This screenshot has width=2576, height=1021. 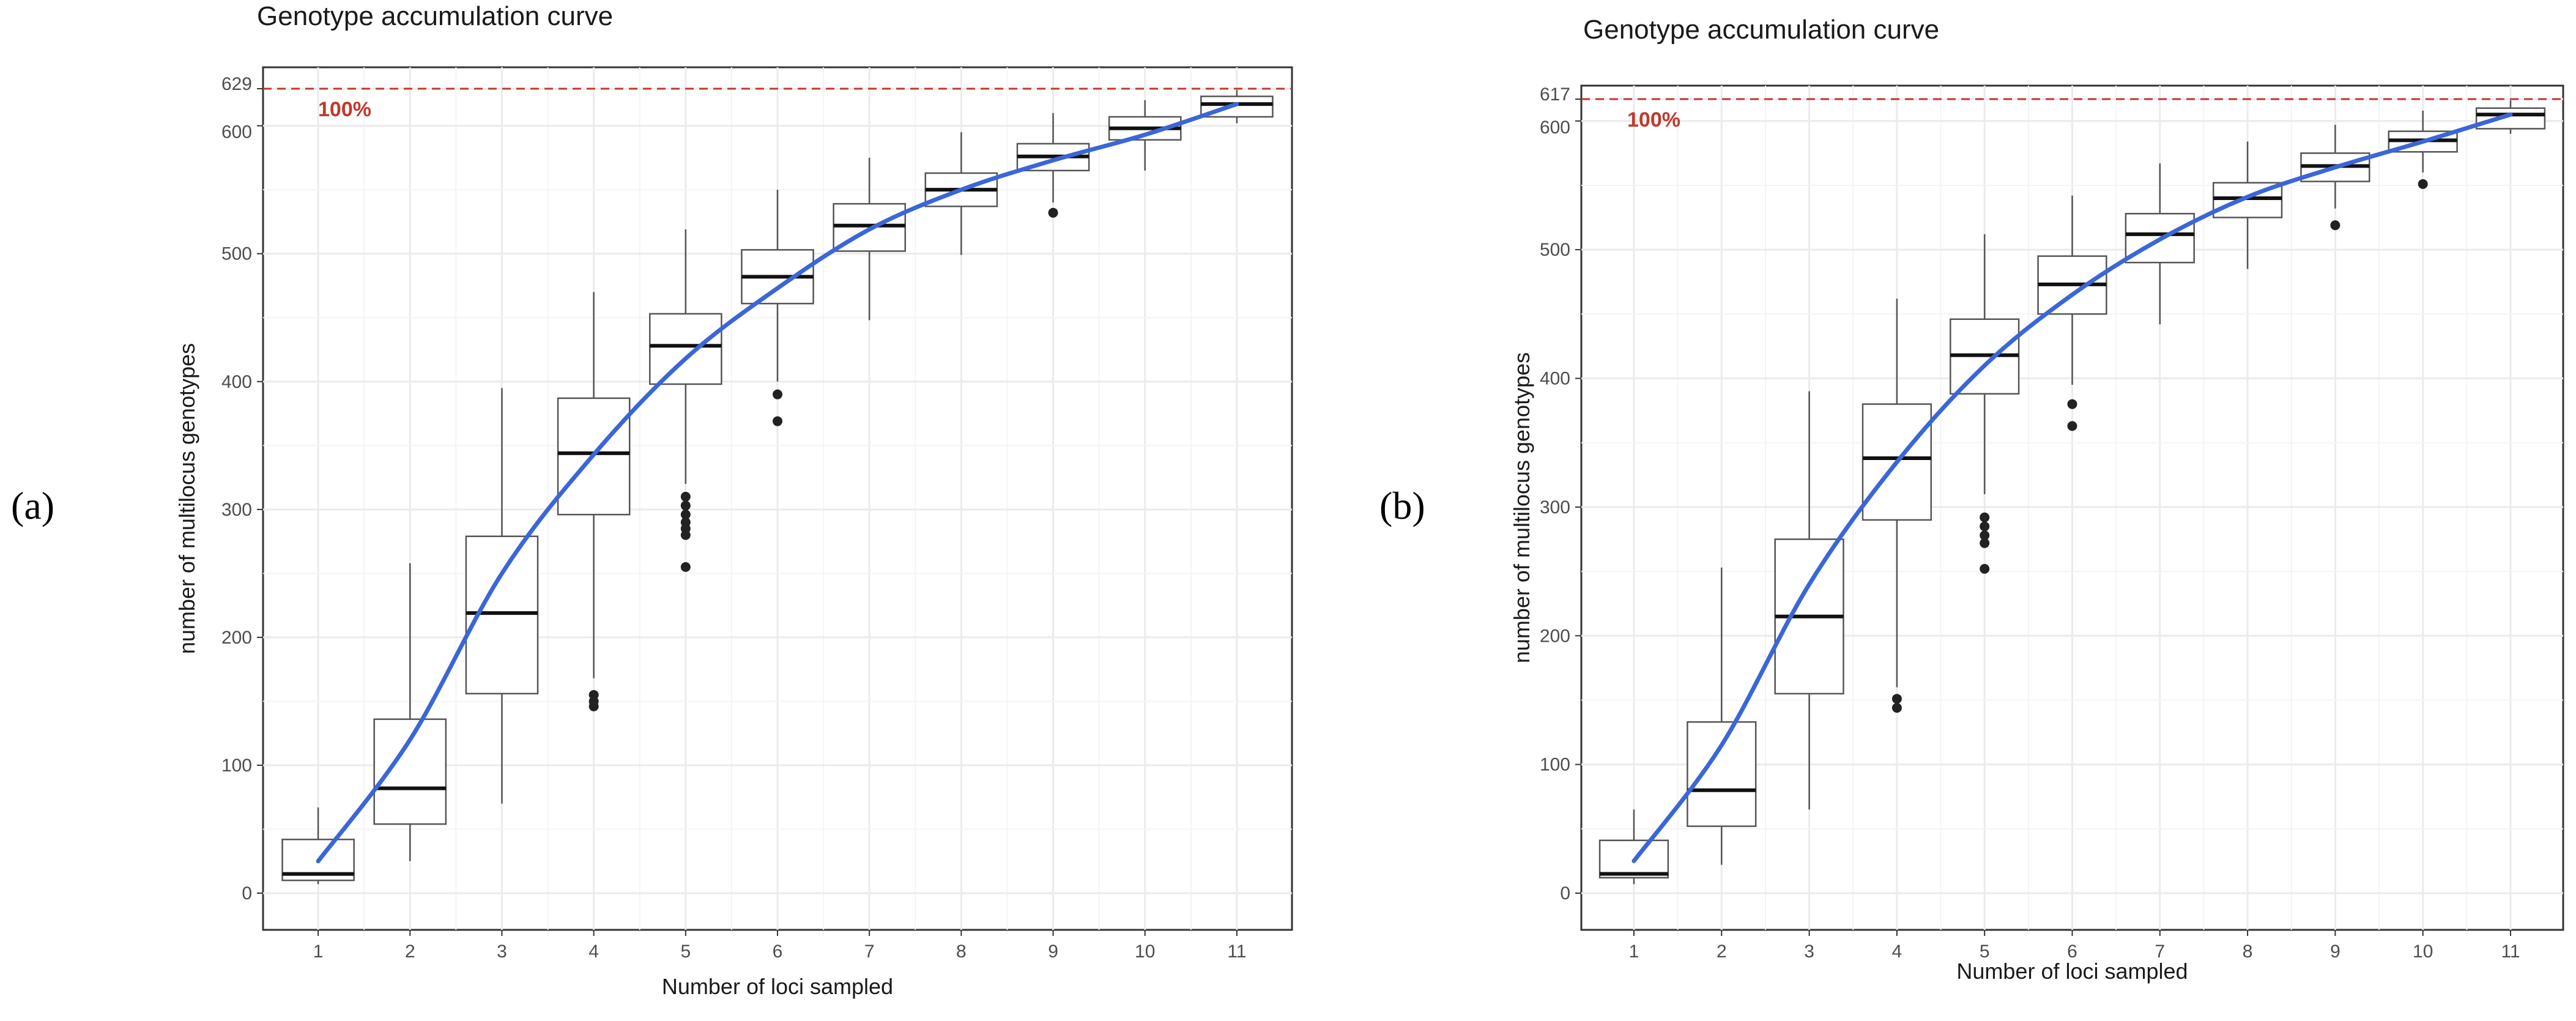 I want to click on panel-label-b: (b), so click(x=1402, y=505).